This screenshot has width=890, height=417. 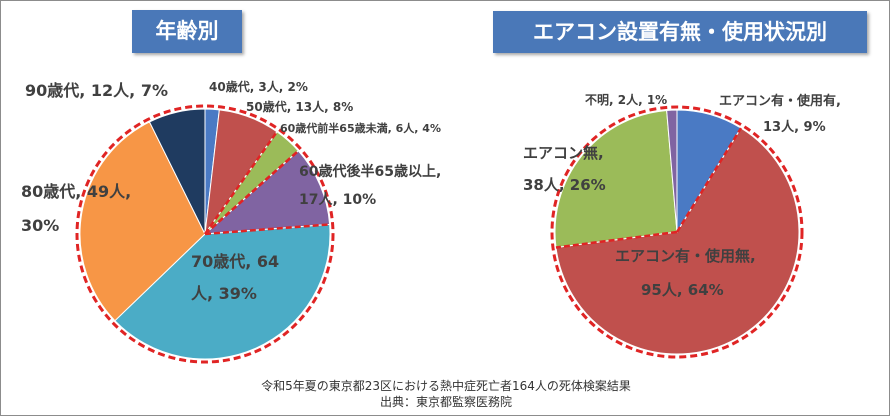 What do you see at coordinates (446, 386) in the screenshot?
I see `footer-caption: 令和5年夏の東京都23区における熱中症死亡者164人の死体検案結果` at bounding box center [446, 386].